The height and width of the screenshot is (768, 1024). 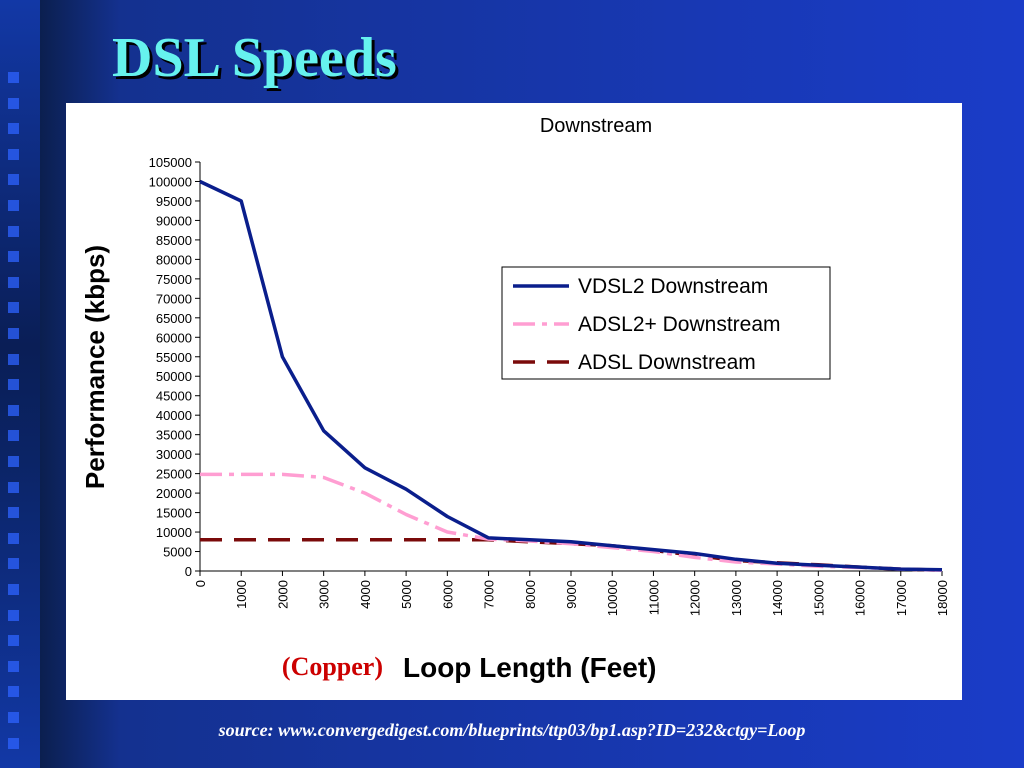 I want to click on legend-label-2: ADSL Downstream, so click(x=667, y=362).